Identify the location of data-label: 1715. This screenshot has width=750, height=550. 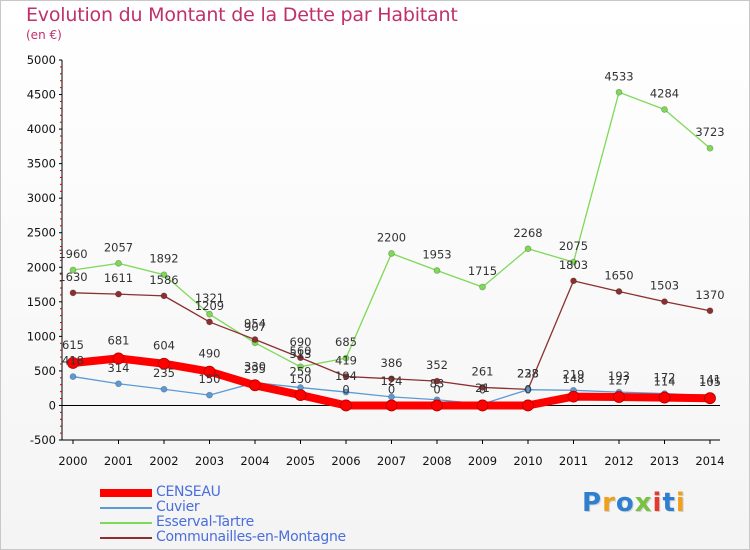
(482, 271).